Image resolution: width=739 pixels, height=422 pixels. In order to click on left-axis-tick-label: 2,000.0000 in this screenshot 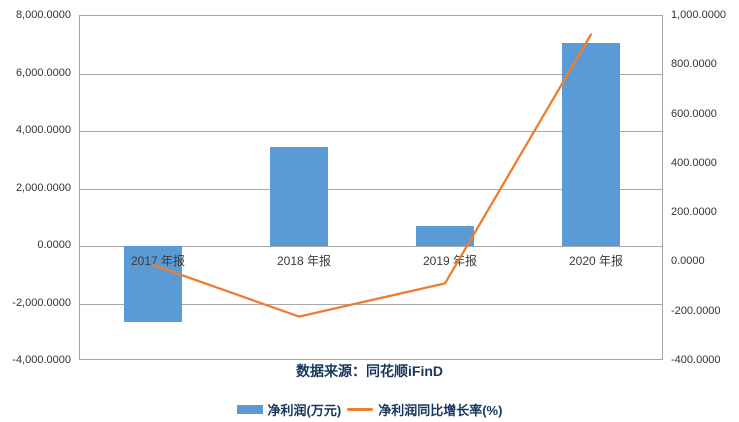, I will do `click(43, 187)`.